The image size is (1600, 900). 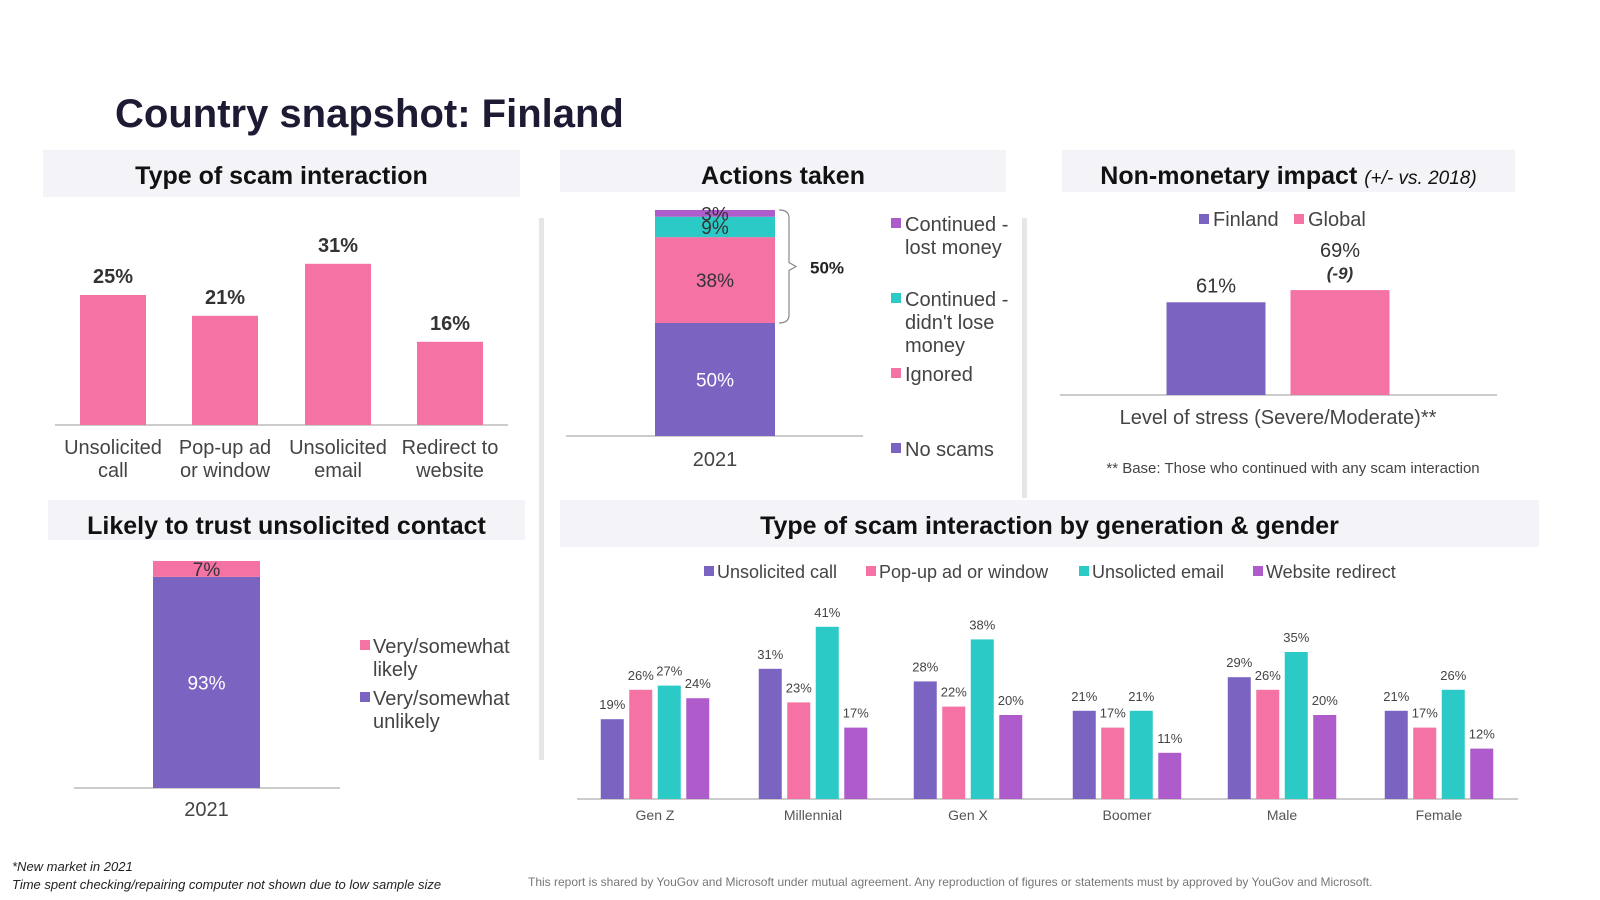 I want to click on gen-category-label: Millennial, so click(x=813, y=815).